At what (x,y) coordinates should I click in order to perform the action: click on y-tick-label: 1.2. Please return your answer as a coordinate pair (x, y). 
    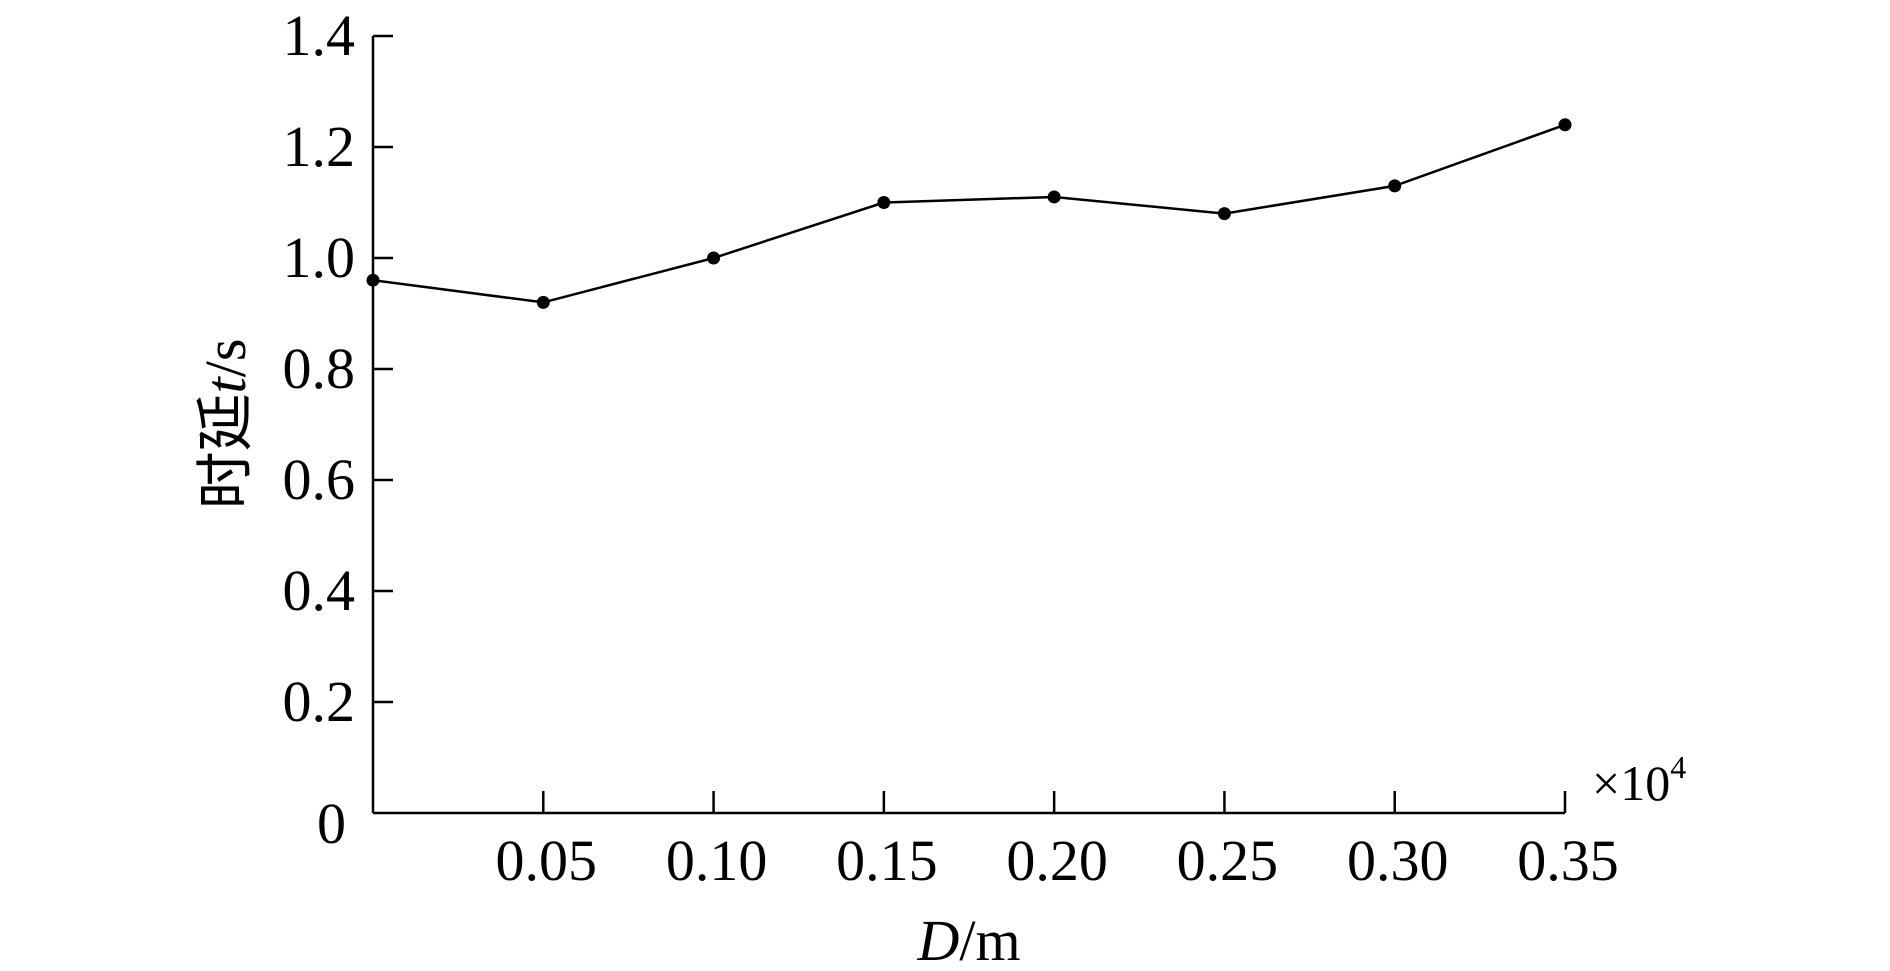
    Looking at the image, I should click on (319, 146).